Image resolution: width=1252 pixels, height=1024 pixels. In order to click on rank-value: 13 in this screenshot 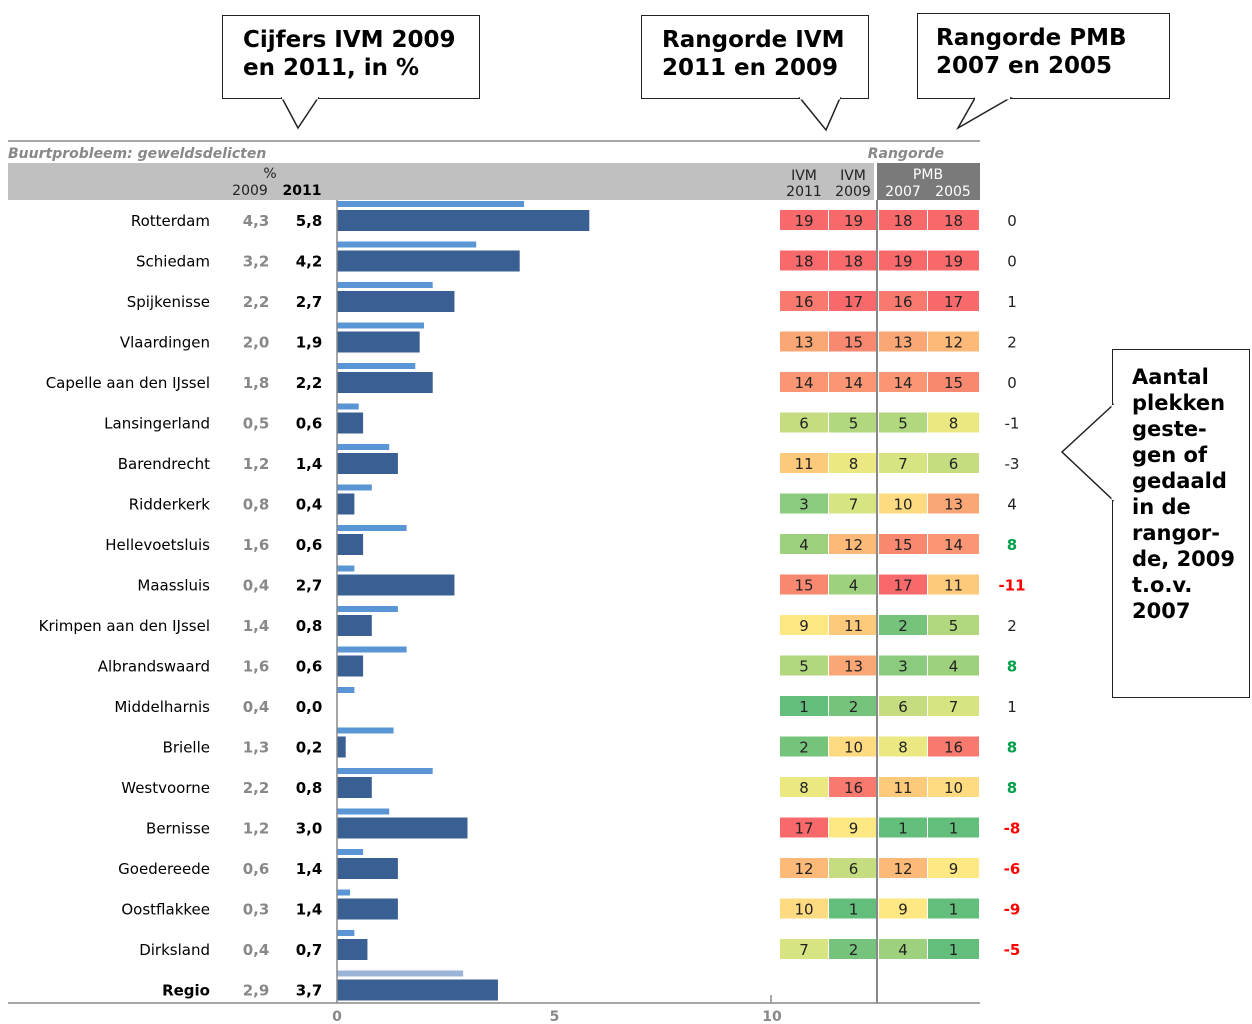, I will do `click(953, 505)`.